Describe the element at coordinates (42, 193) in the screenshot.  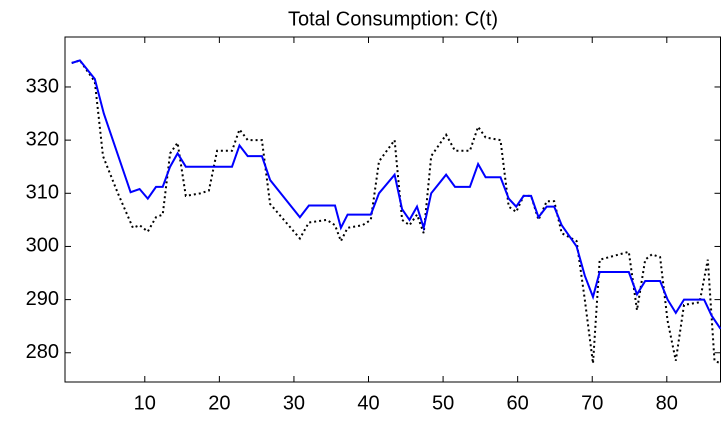
I see `y-tick-label: 310` at that location.